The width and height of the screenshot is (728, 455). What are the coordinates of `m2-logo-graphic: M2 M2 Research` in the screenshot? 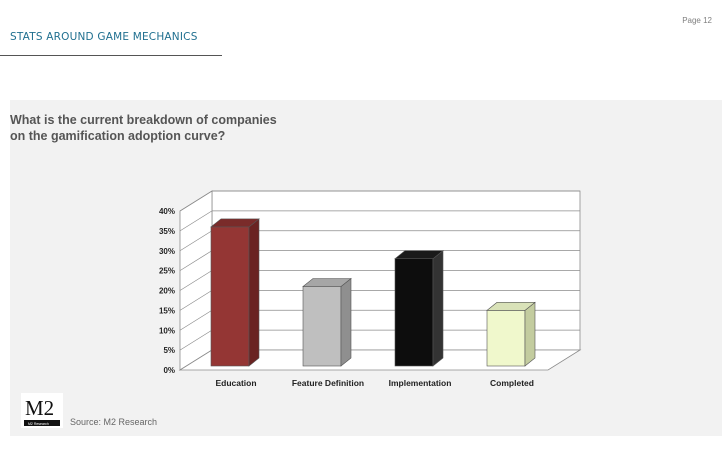 It's located at (42, 410).